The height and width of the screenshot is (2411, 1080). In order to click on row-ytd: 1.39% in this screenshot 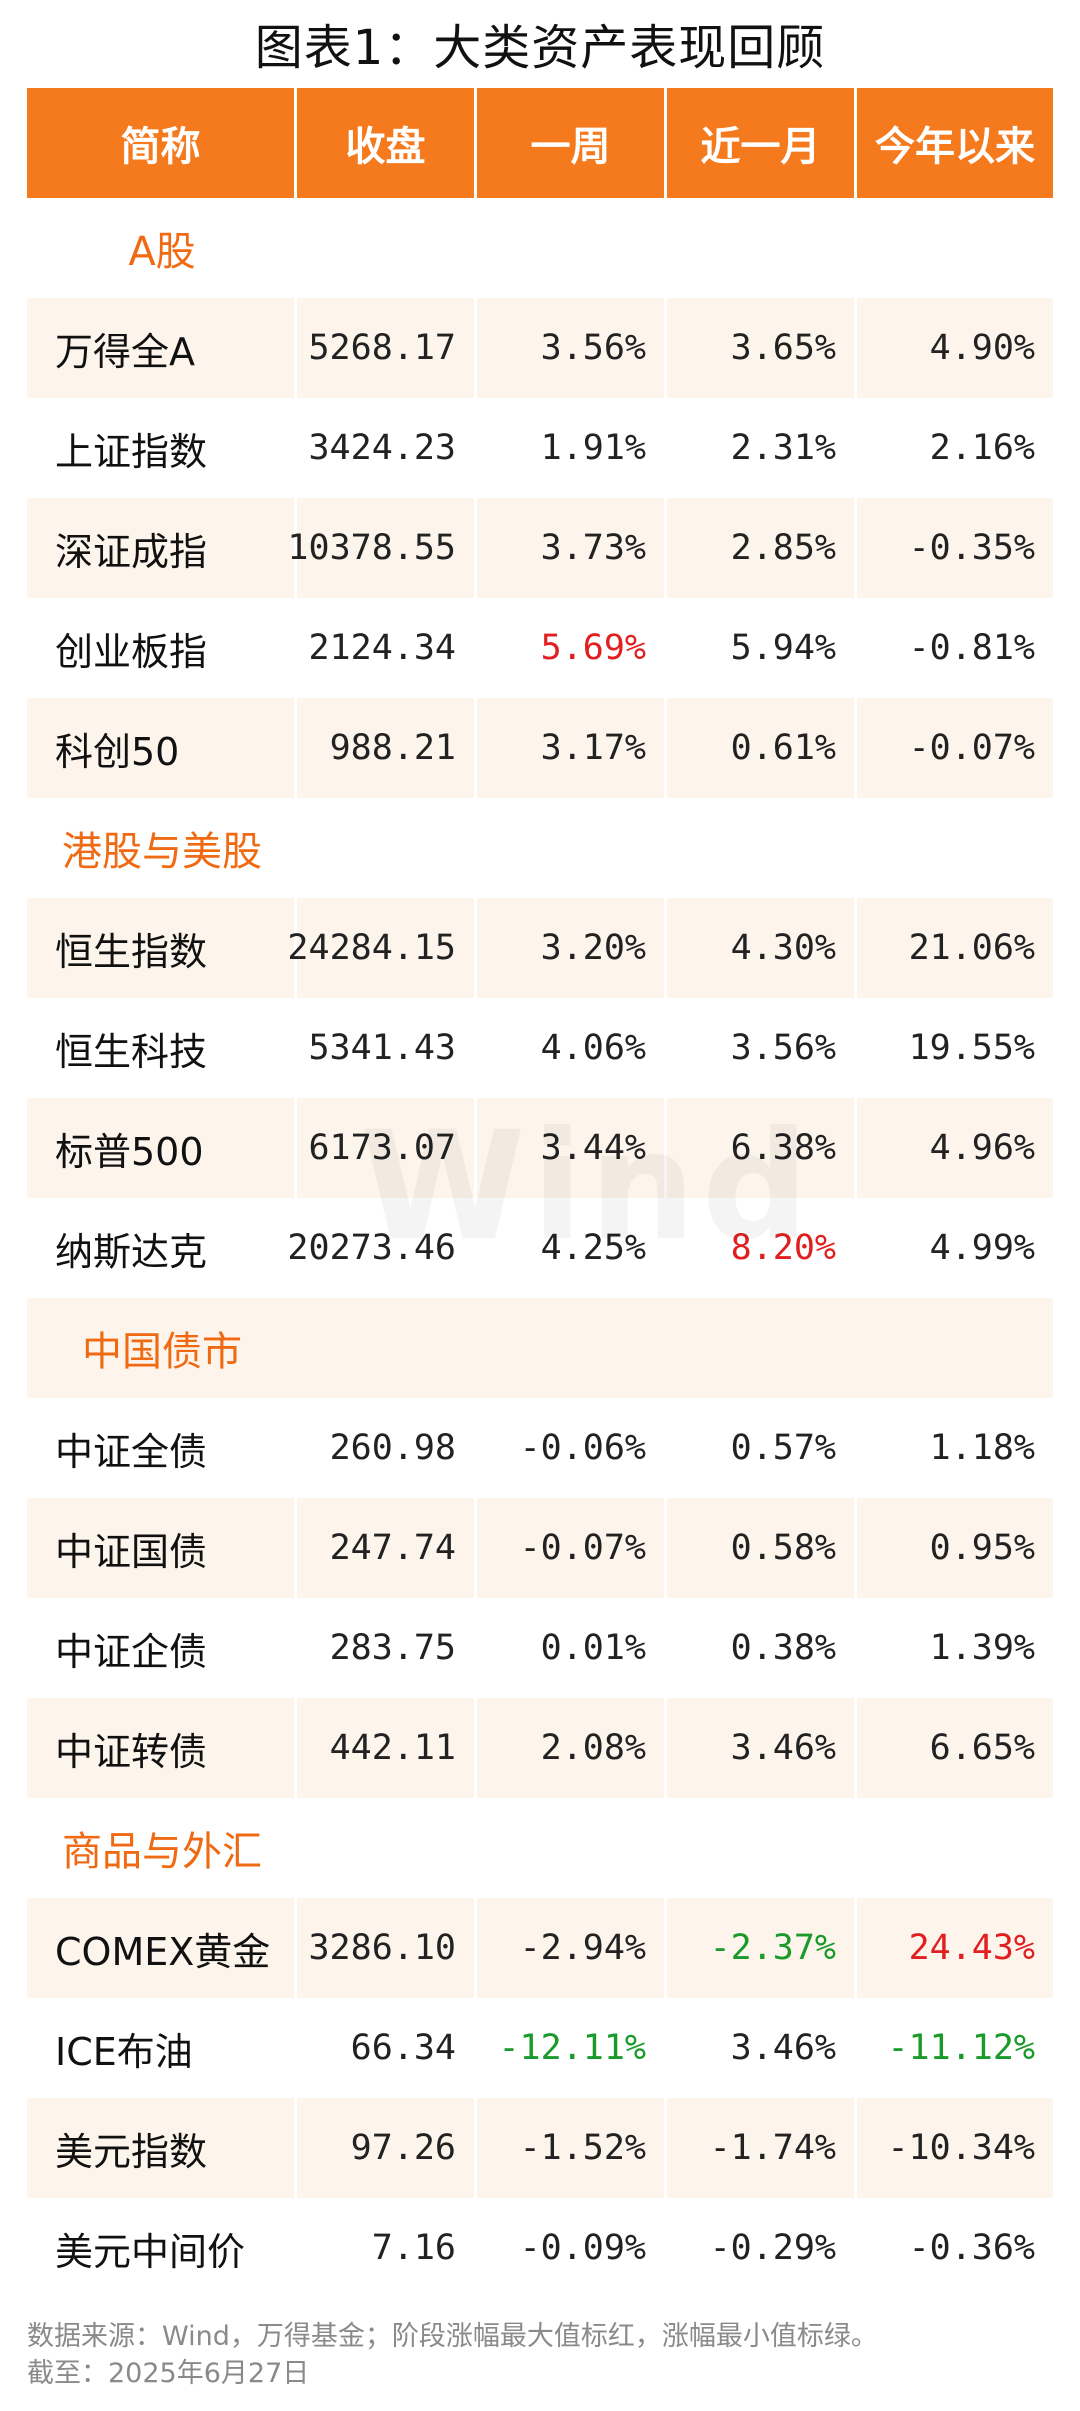, I will do `click(982, 1648)`.